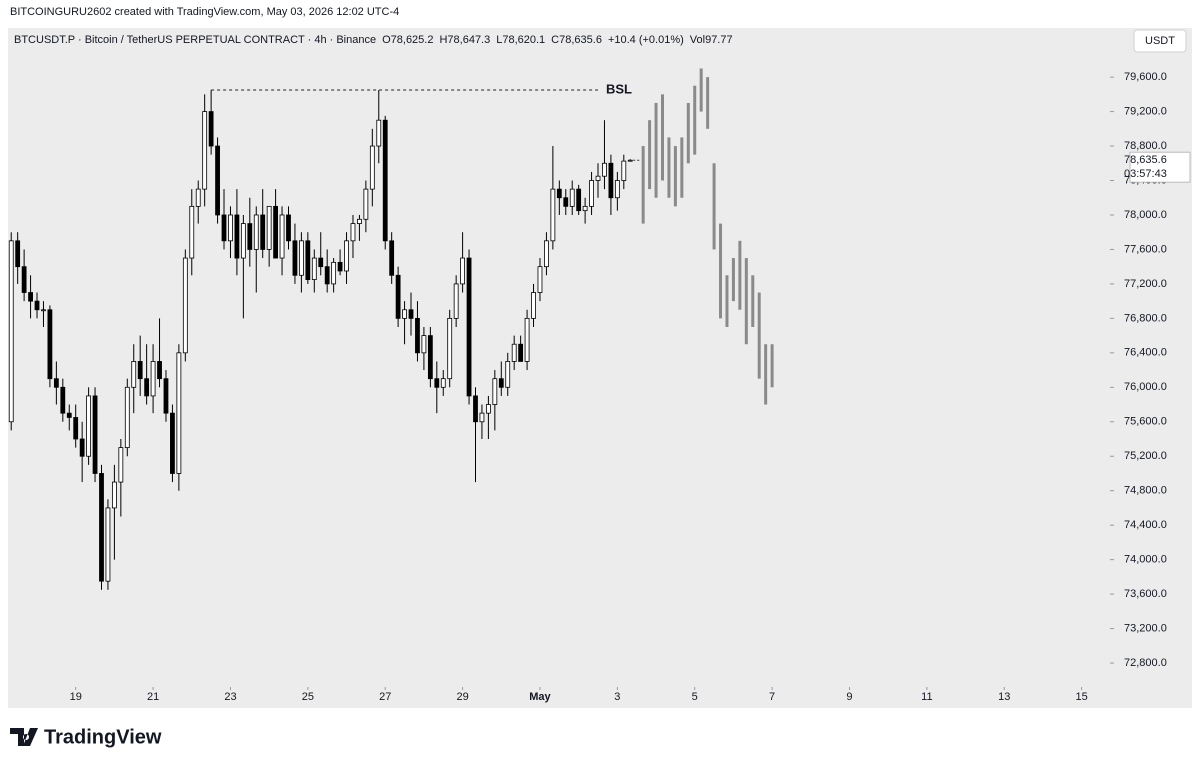 The image size is (1200, 770). Describe the element at coordinates (1145, 663) in the screenshot. I see `y-tick-label: 72,800.0` at that location.